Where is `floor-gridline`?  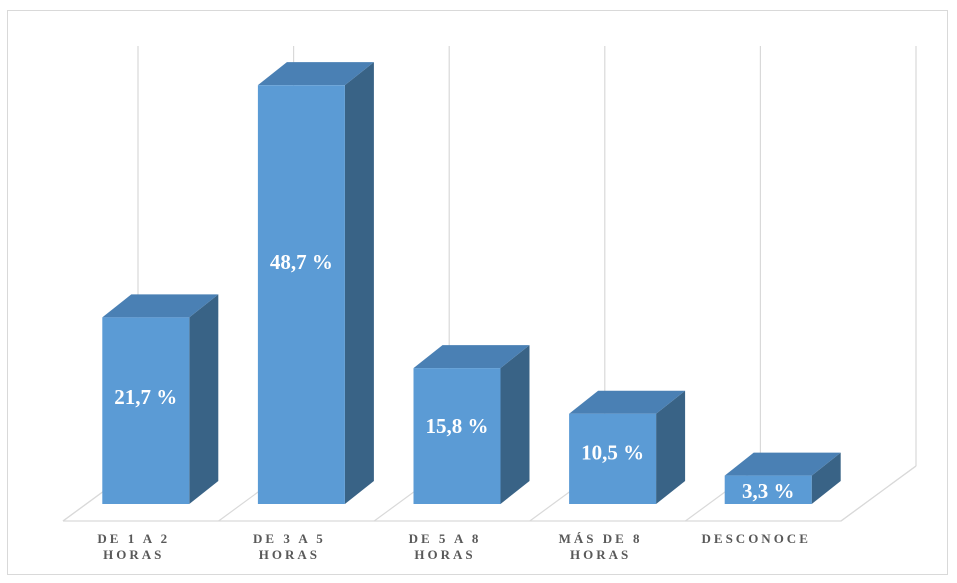
floor-gridline is located at coordinates (878, 493).